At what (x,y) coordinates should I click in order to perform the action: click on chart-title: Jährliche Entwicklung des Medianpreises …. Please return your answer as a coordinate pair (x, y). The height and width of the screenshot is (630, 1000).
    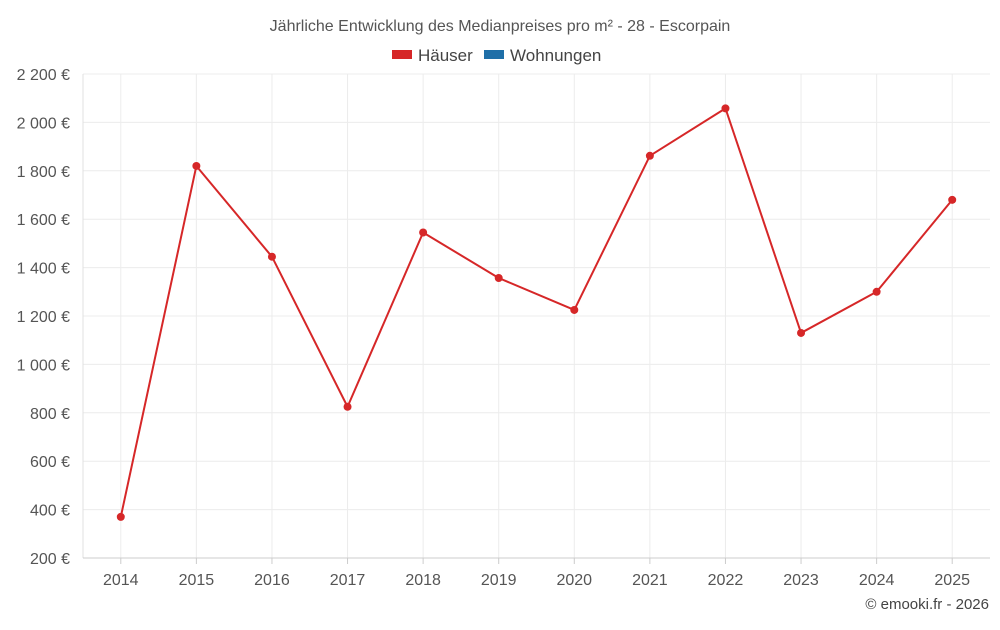
    Looking at the image, I should click on (500, 26).